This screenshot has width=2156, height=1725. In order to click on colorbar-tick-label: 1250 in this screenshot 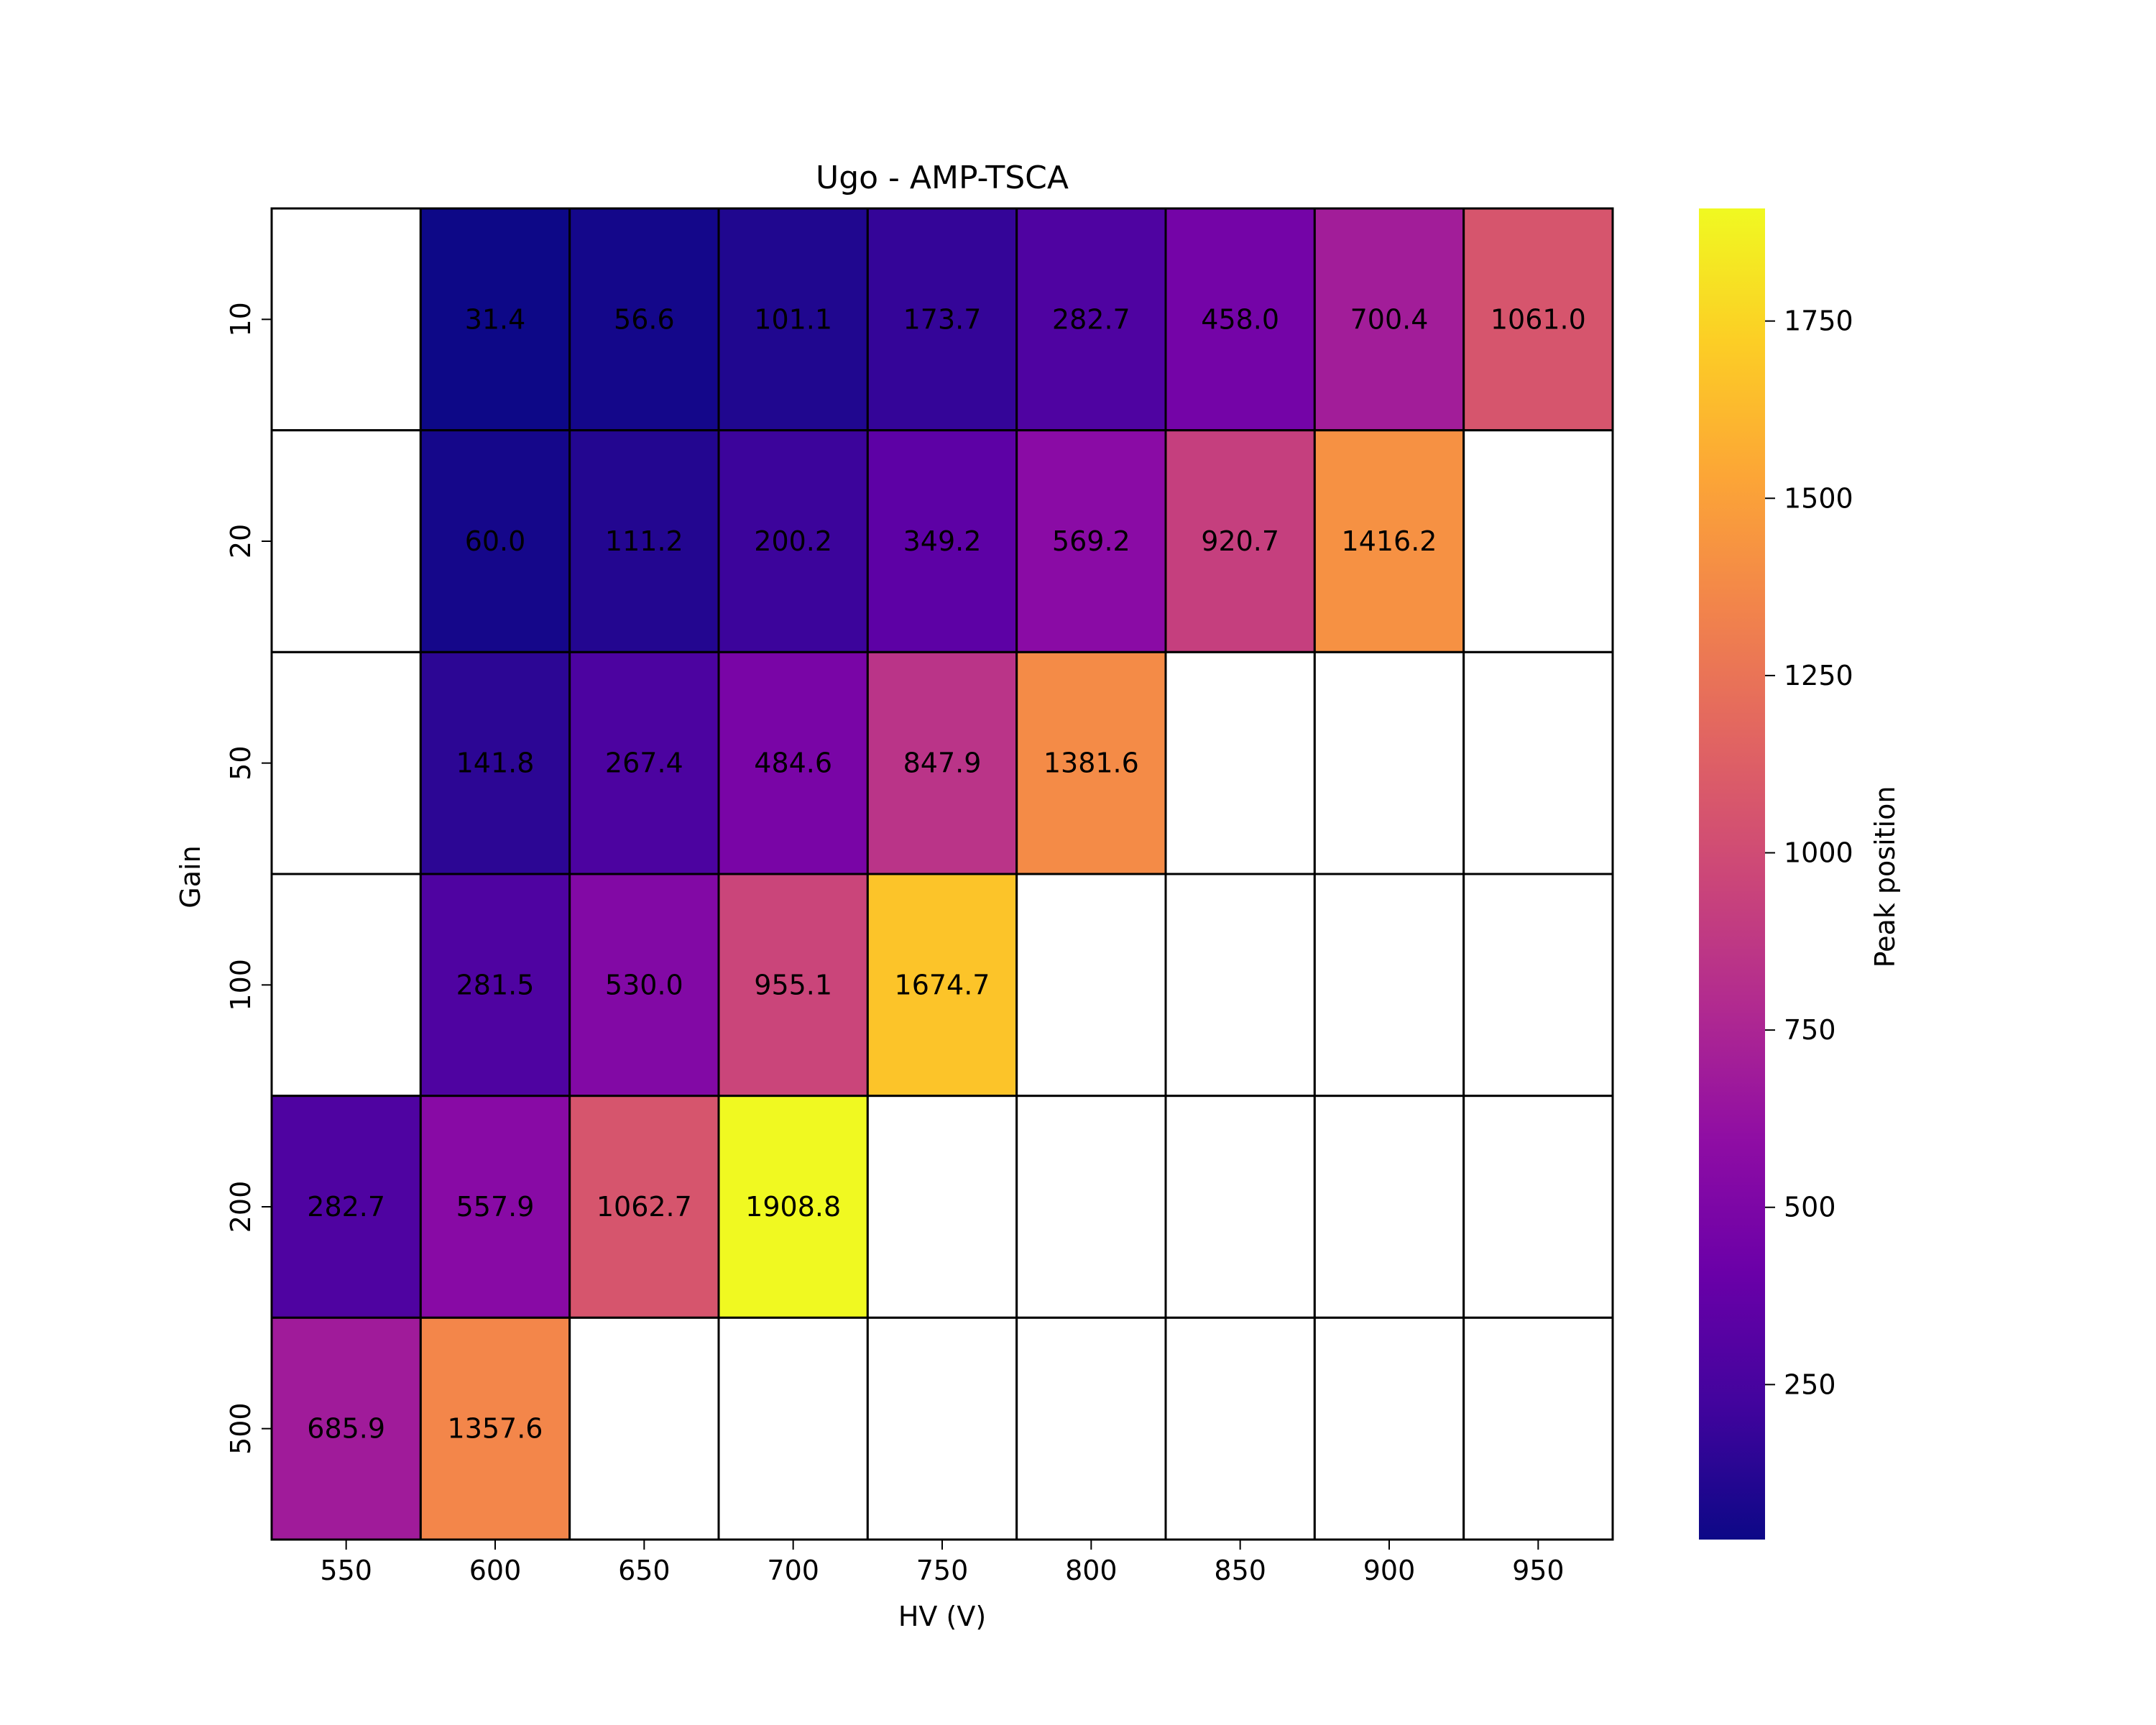, I will do `click(1818, 675)`.